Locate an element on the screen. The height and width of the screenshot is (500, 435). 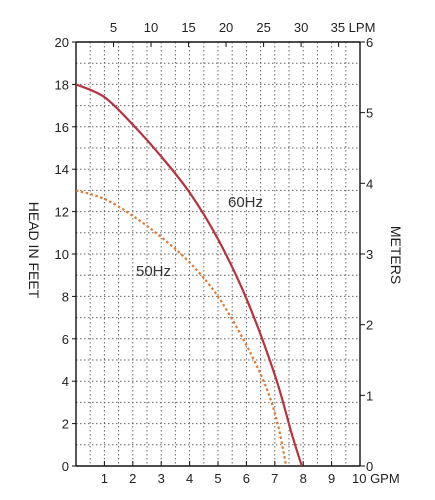
top-tick-label: 10 is located at coordinates (151, 27).